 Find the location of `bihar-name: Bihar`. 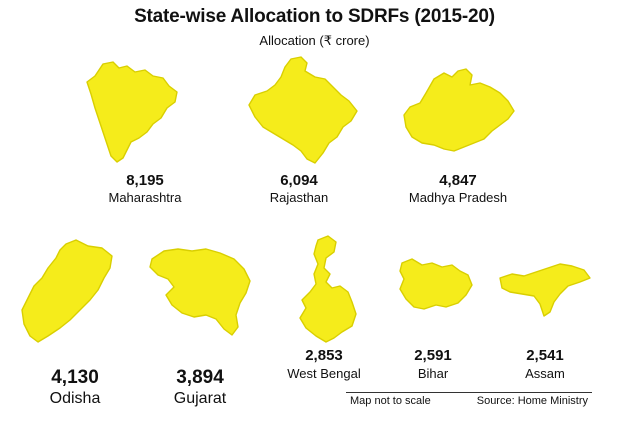

bihar-name: Bihar is located at coordinates (433, 373).